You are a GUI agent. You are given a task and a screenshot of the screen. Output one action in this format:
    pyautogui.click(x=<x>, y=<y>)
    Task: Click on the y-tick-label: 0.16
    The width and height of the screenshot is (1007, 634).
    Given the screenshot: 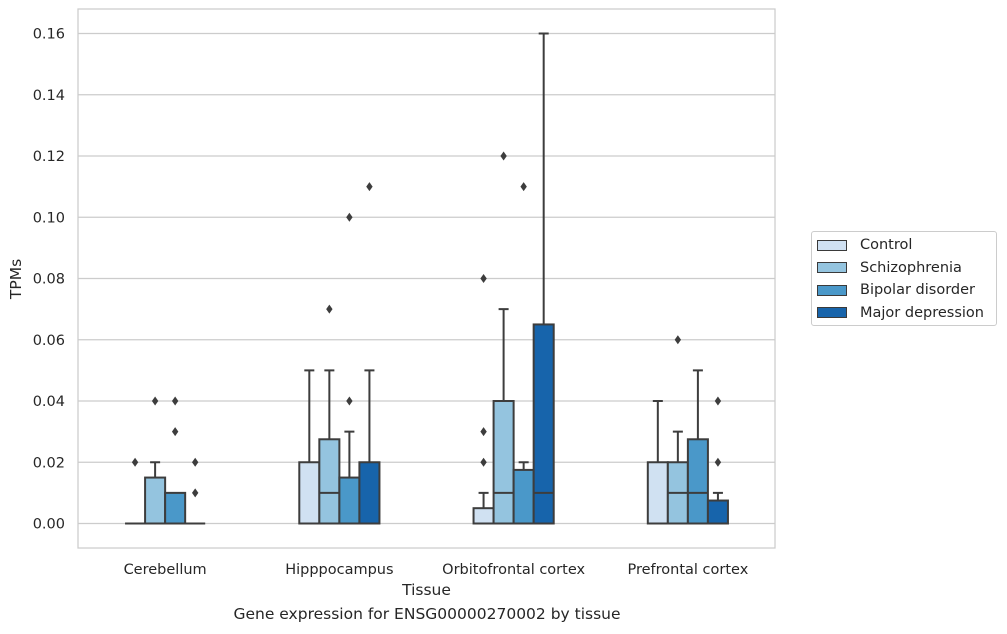 What is the action you would take?
    pyautogui.click(x=49, y=35)
    